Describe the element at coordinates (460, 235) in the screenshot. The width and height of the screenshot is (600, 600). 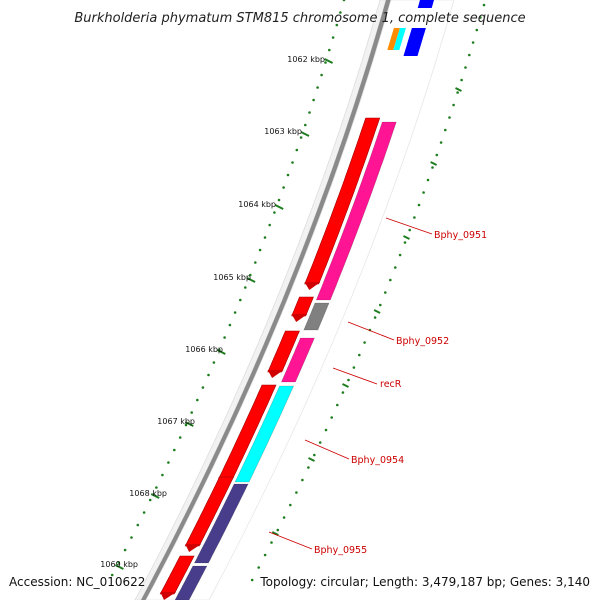
I see `gene-label-bphy-0951: Bphy_0951` at that location.